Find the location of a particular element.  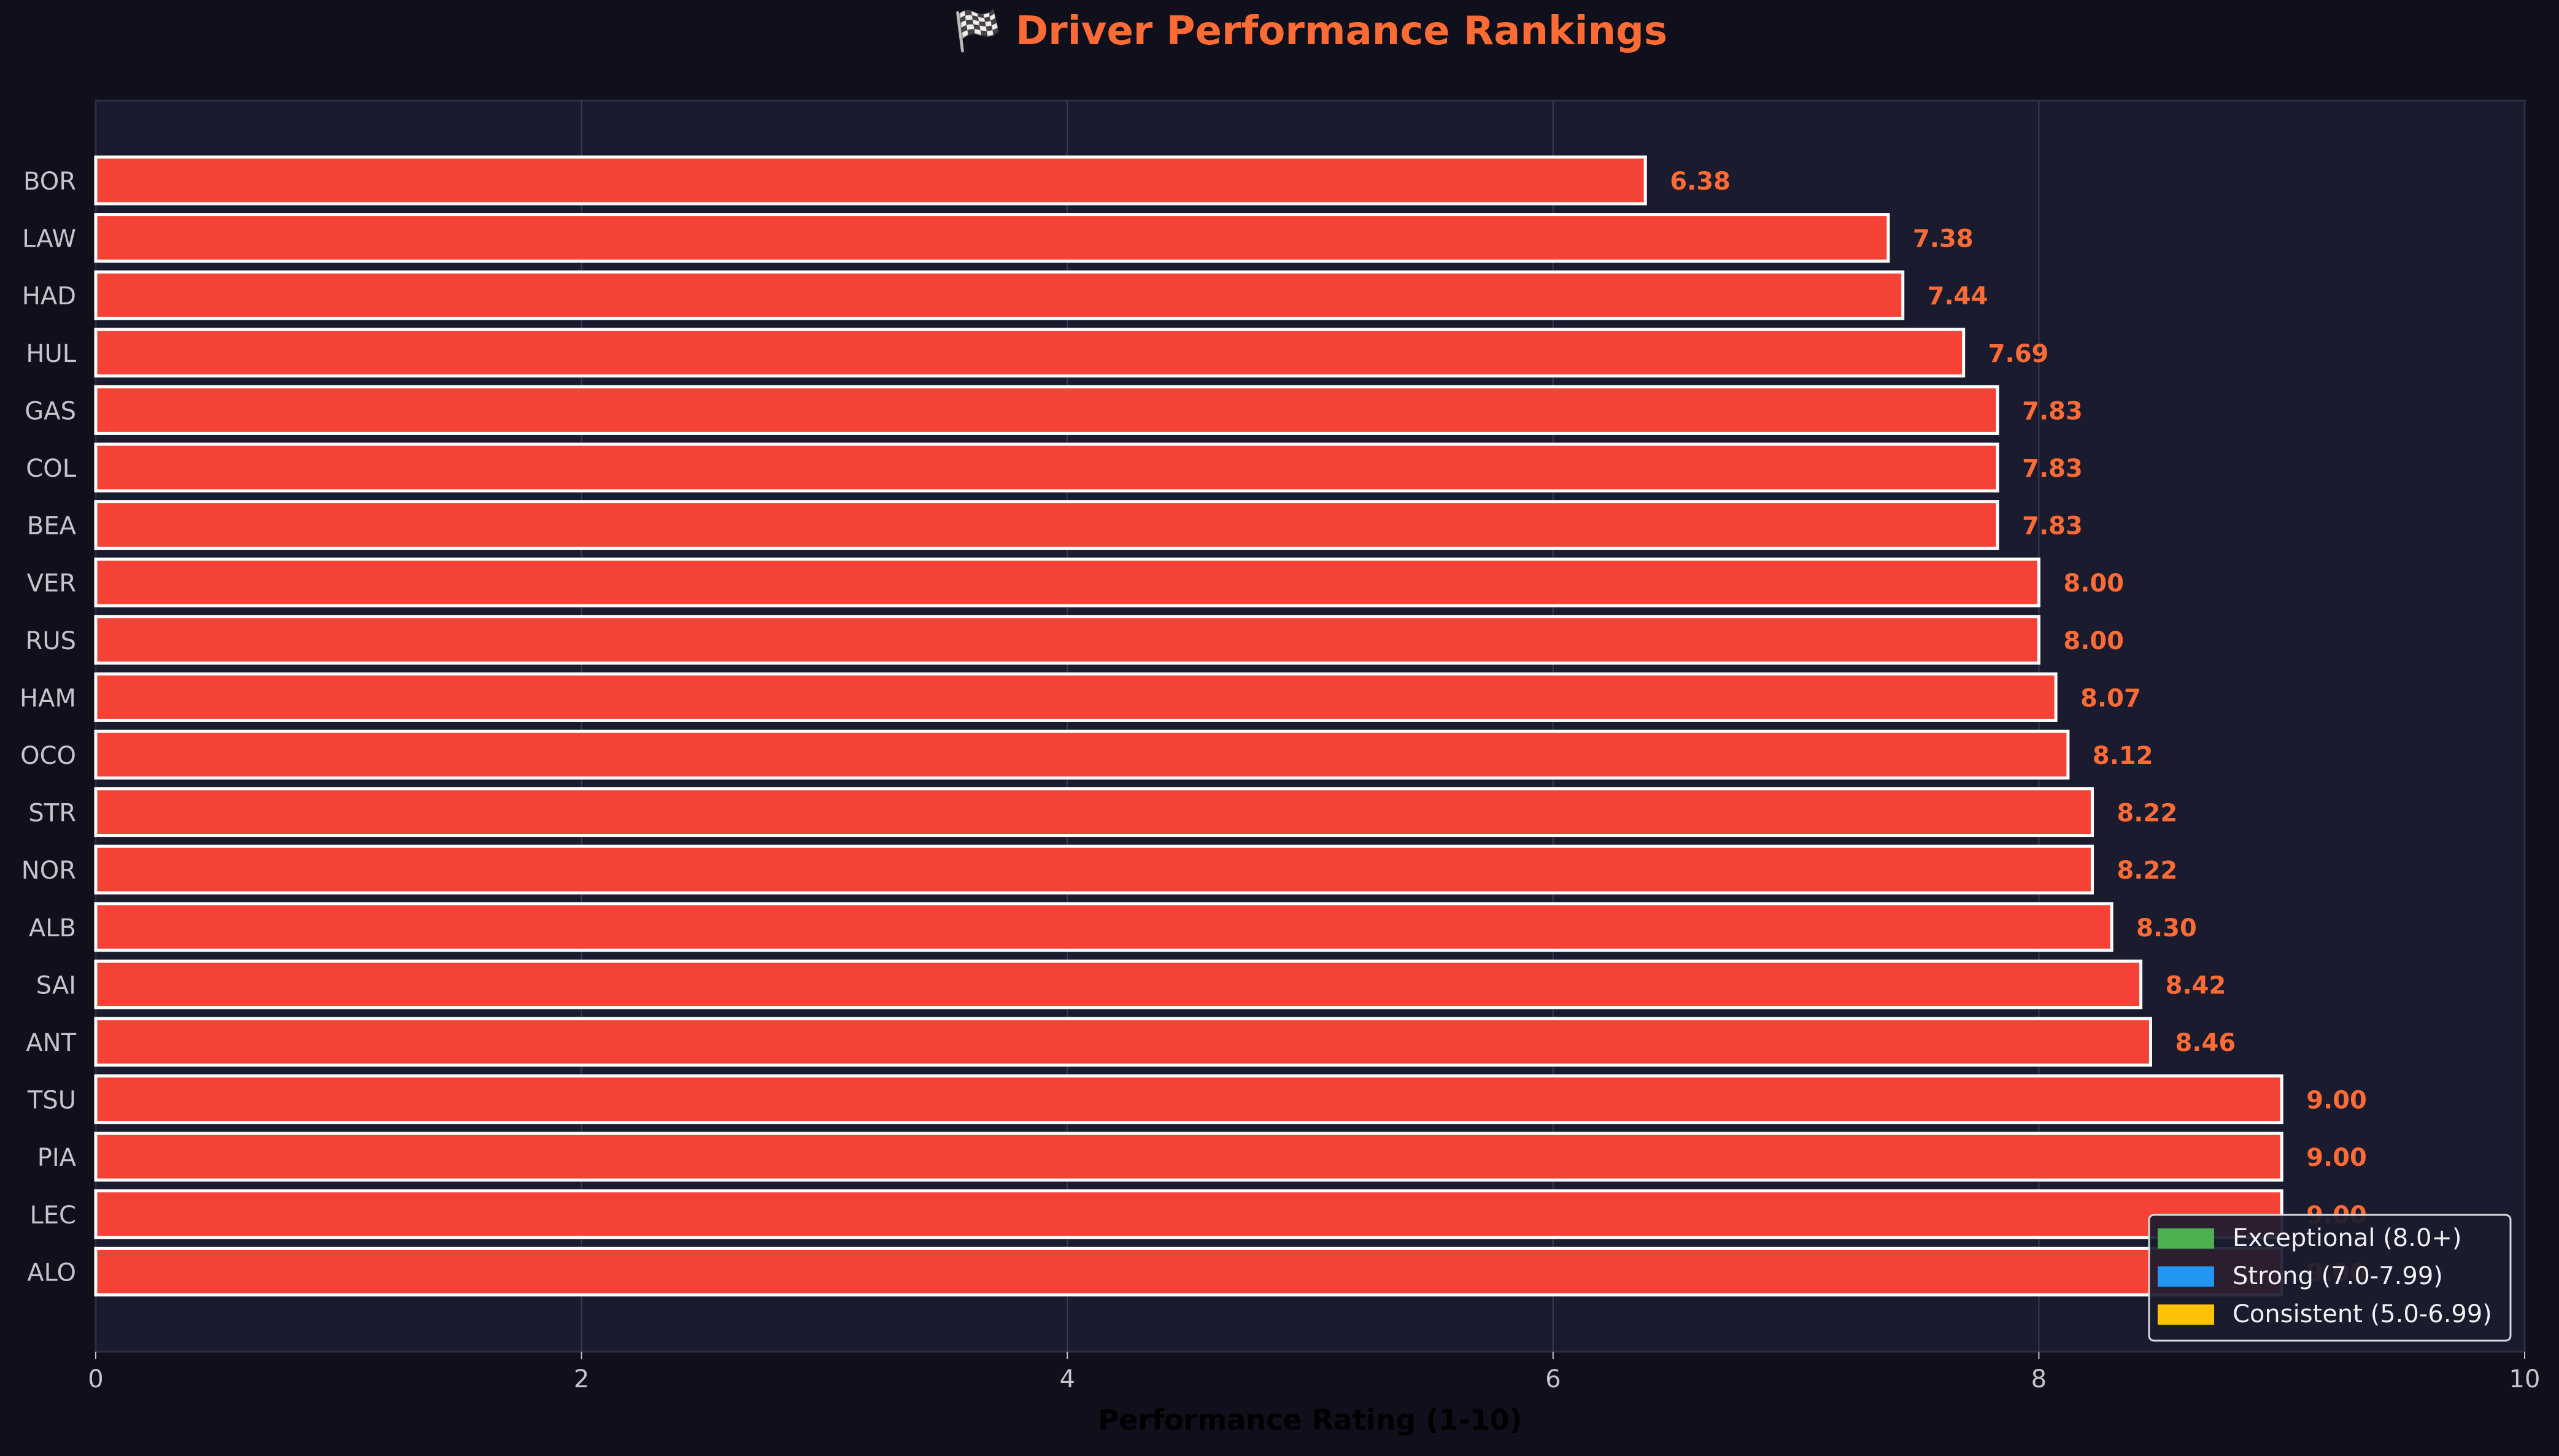

bar-alo is located at coordinates (1189, 1271).